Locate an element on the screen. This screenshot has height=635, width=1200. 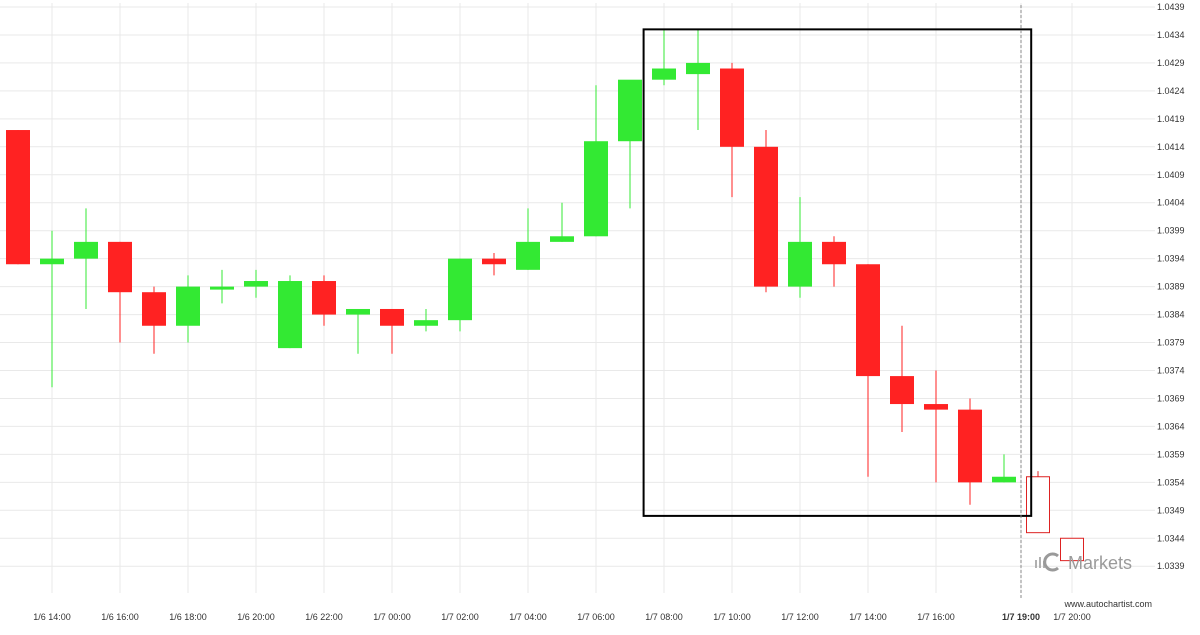
y-tick-label: 1.0389 is located at coordinates (1171, 287).